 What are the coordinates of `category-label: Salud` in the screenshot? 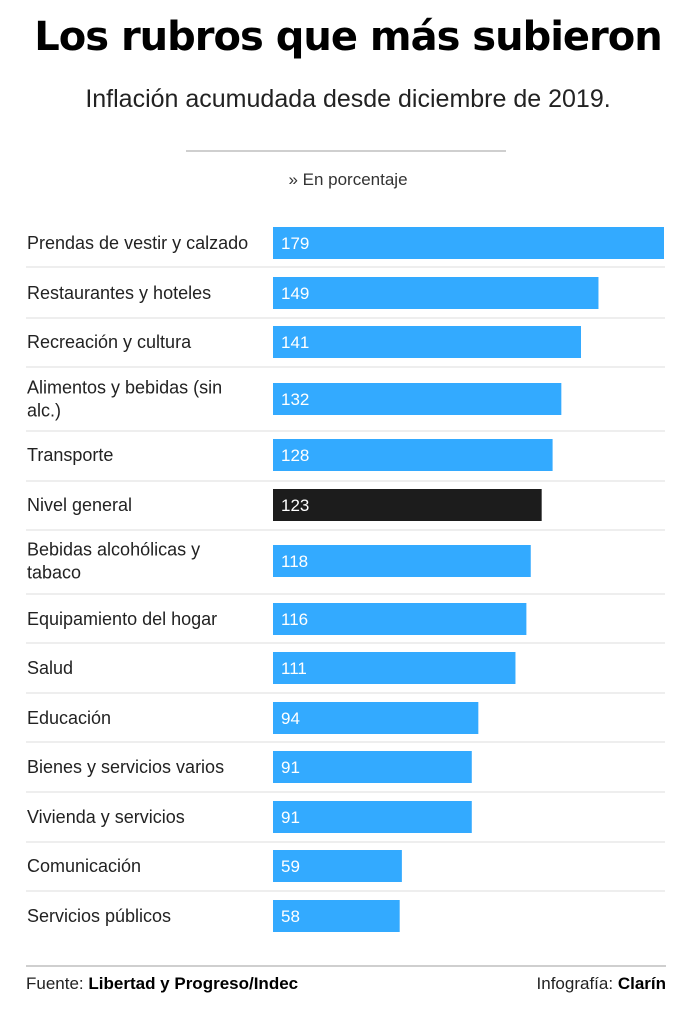 It's located at (50, 668).